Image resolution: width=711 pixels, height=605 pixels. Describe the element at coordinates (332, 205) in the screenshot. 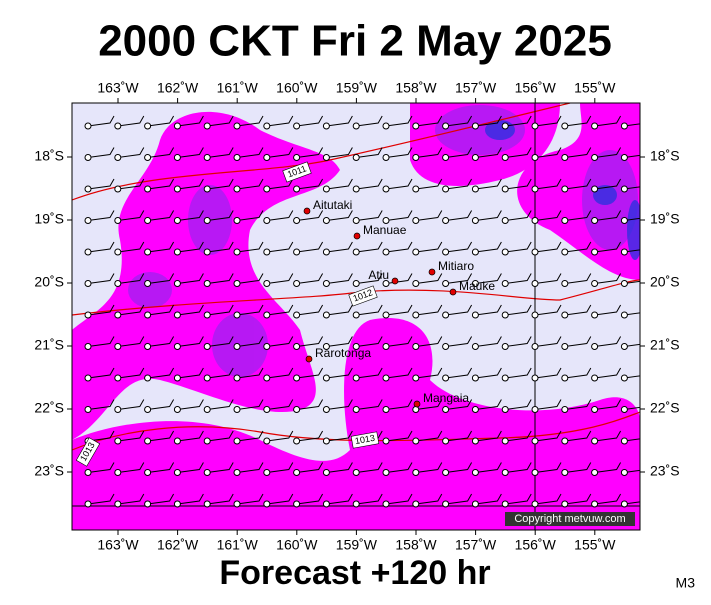

I see `place-label: Aitutaki` at that location.